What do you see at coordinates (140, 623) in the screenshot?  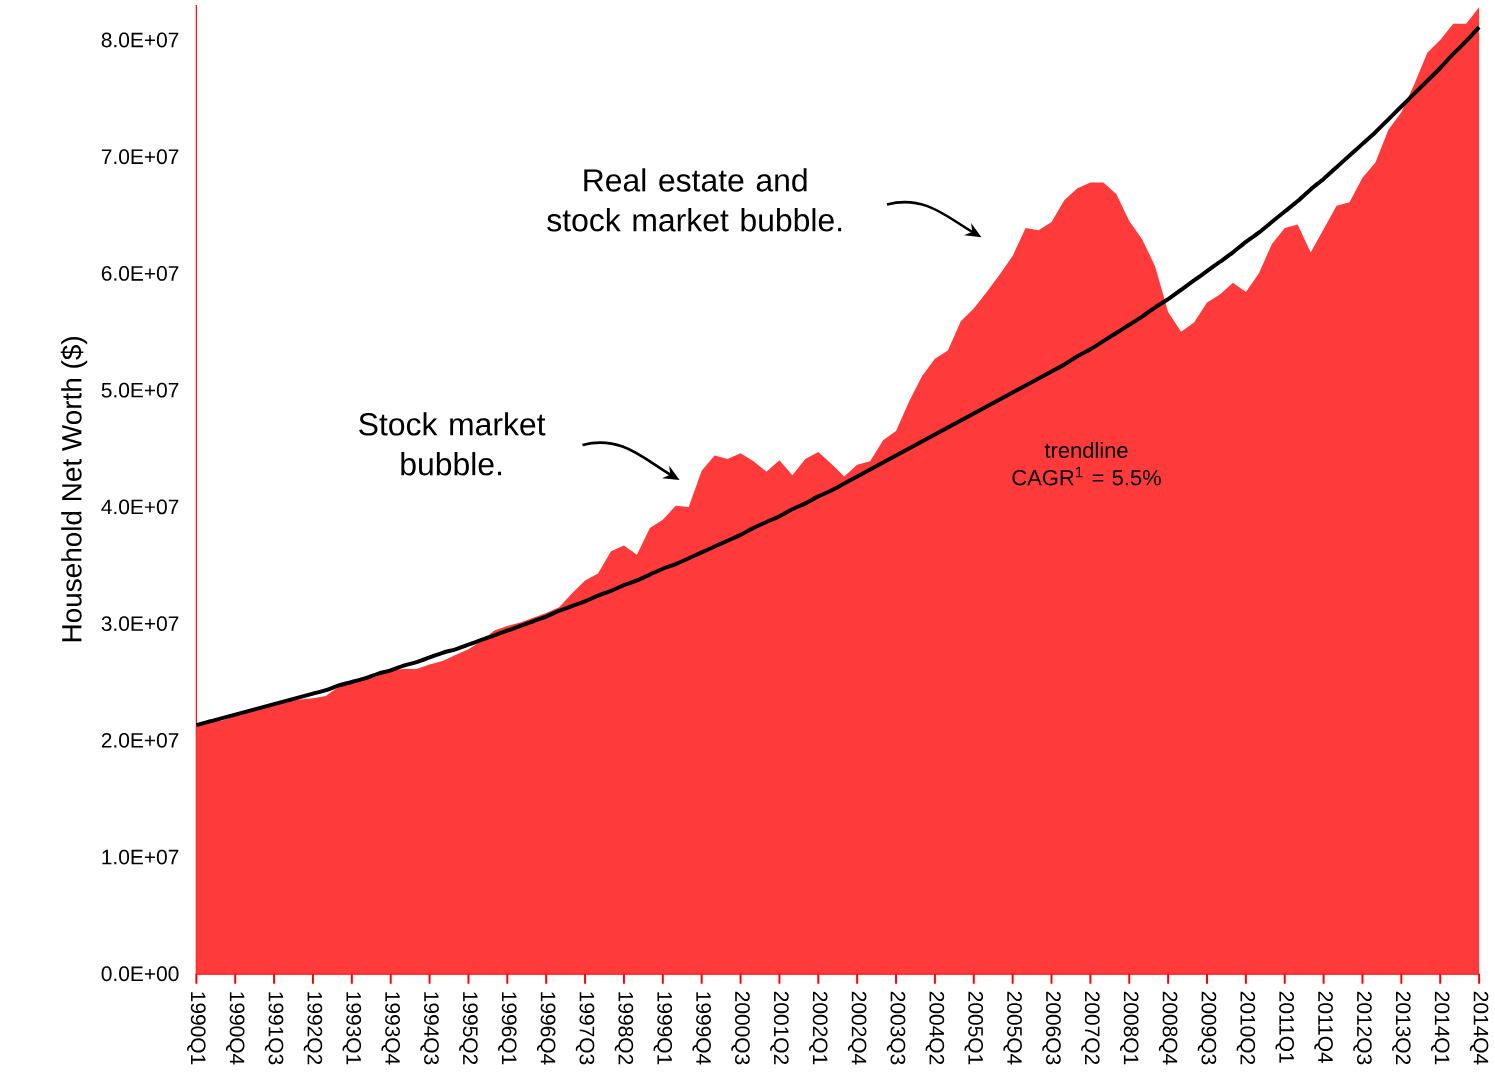 I see `y-tick-label: 3.0E+07` at bounding box center [140, 623].